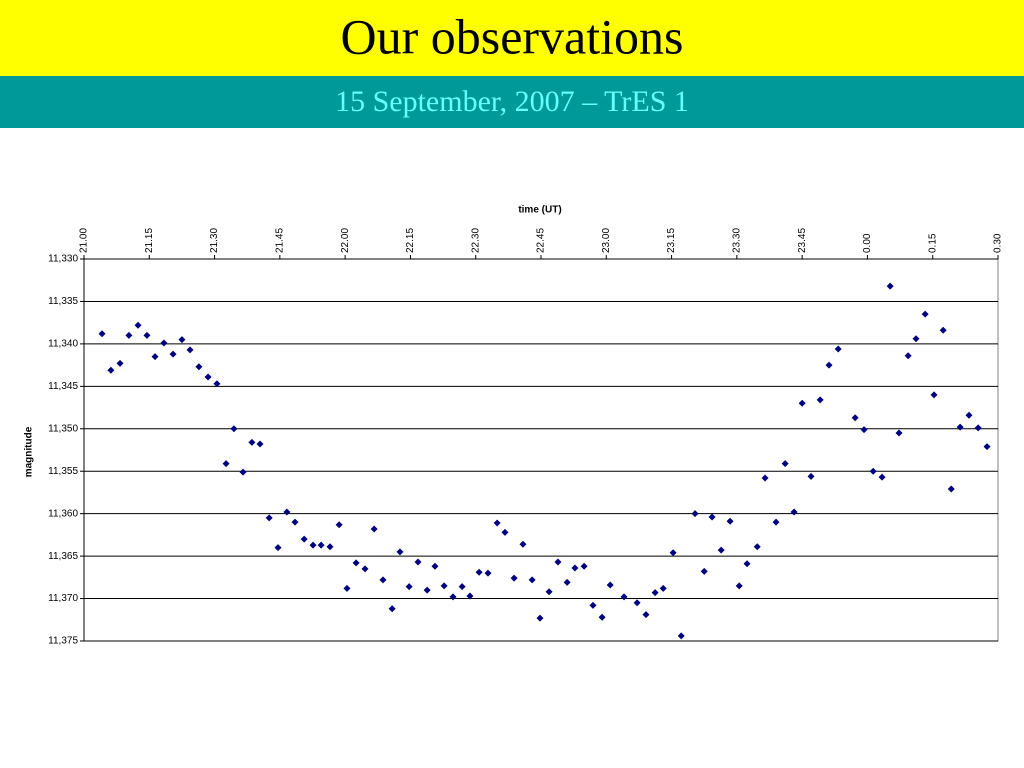  Describe the element at coordinates (539, 210) in the screenshot. I see `x-axis-title: time (UT)` at that location.